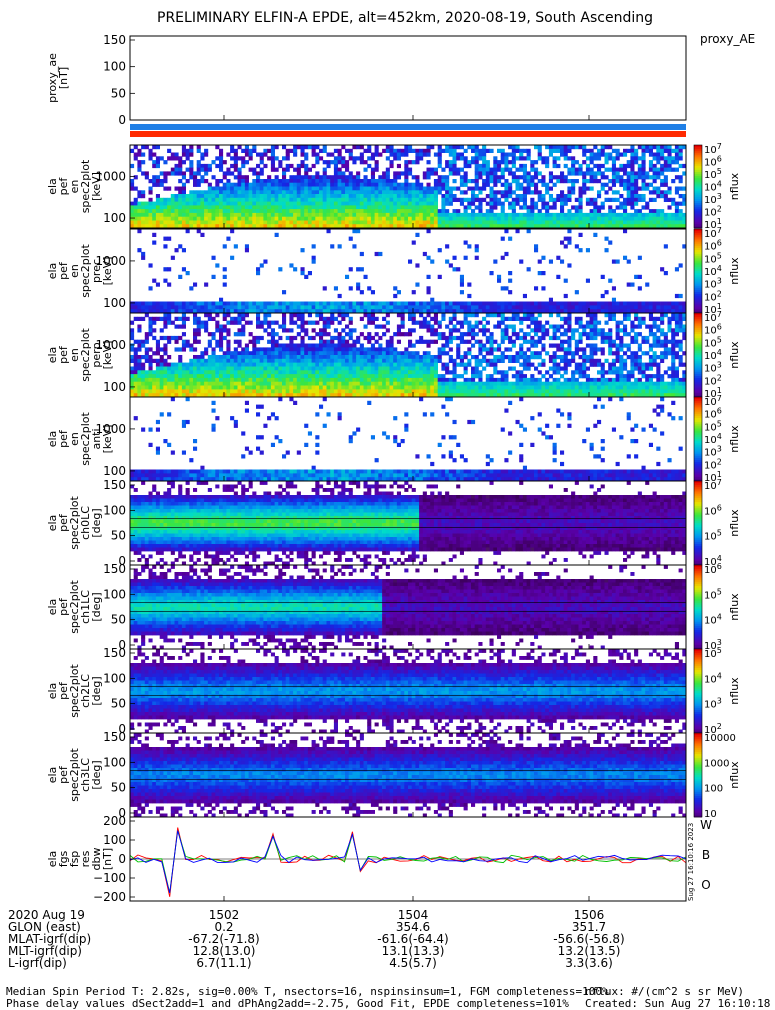 The height and width of the screenshot is (1010, 775). I want to click on axis-row-label: L-igrf(dip), so click(37, 963).